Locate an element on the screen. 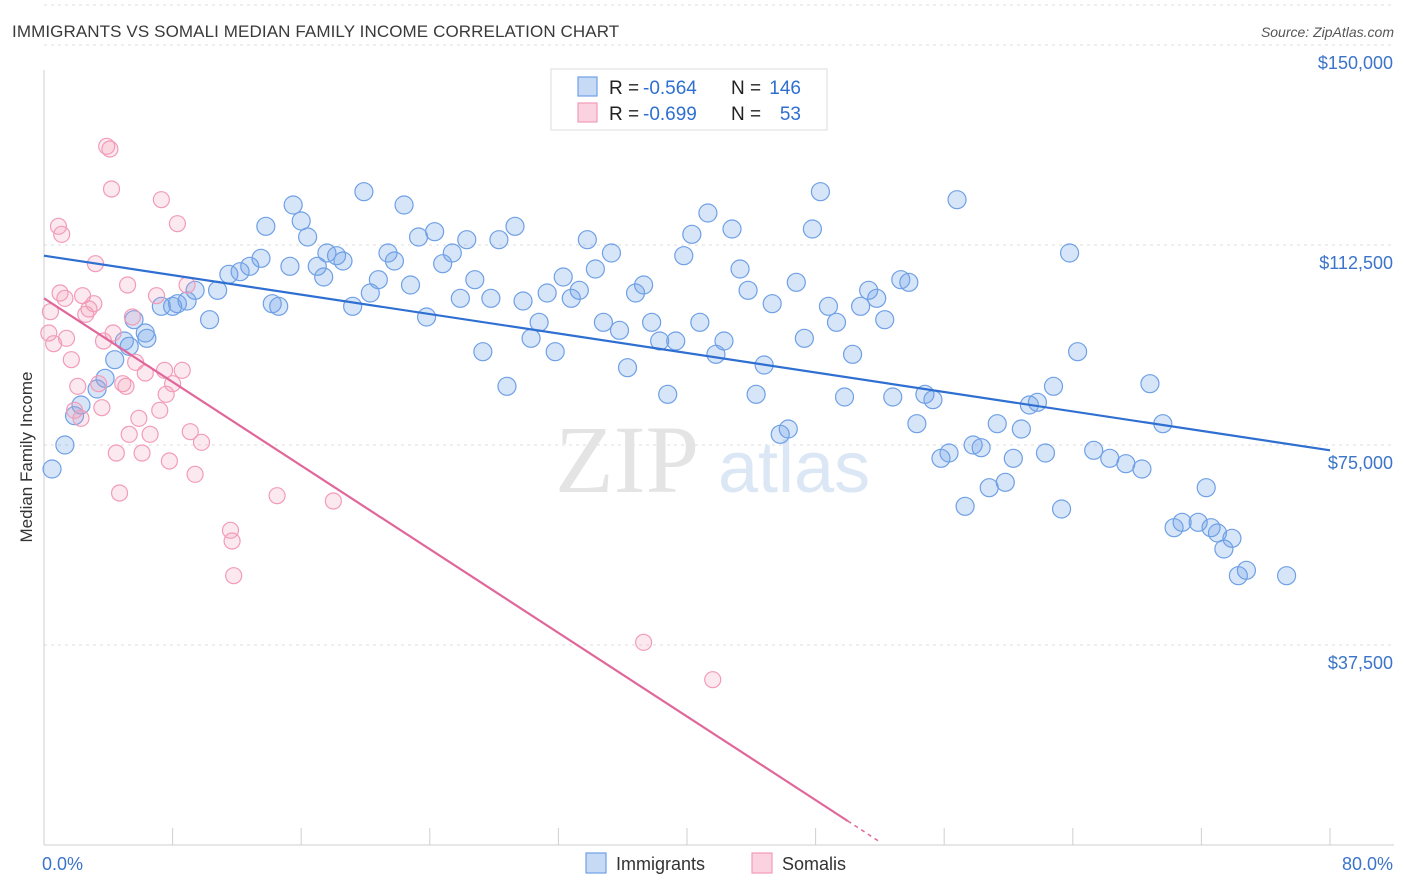 The height and width of the screenshot is (892, 1406). watermark-zip: ZIP is located at coordinates (627, 459).